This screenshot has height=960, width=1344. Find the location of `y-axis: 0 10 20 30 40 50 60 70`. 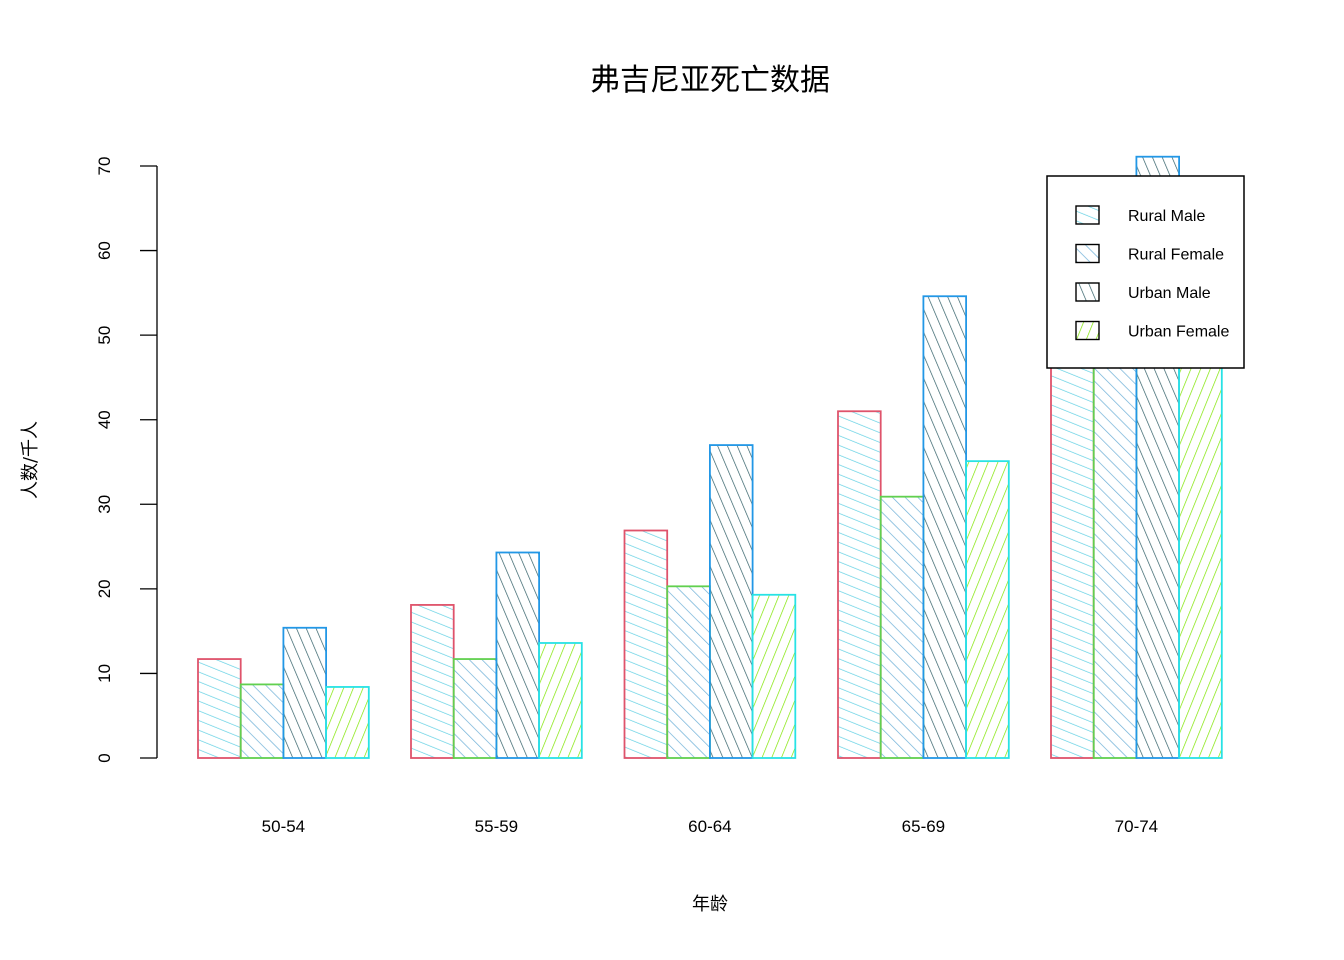

y-axis: 0 10 20 30 40 50 60 70 is located at coordinates (126, 460).